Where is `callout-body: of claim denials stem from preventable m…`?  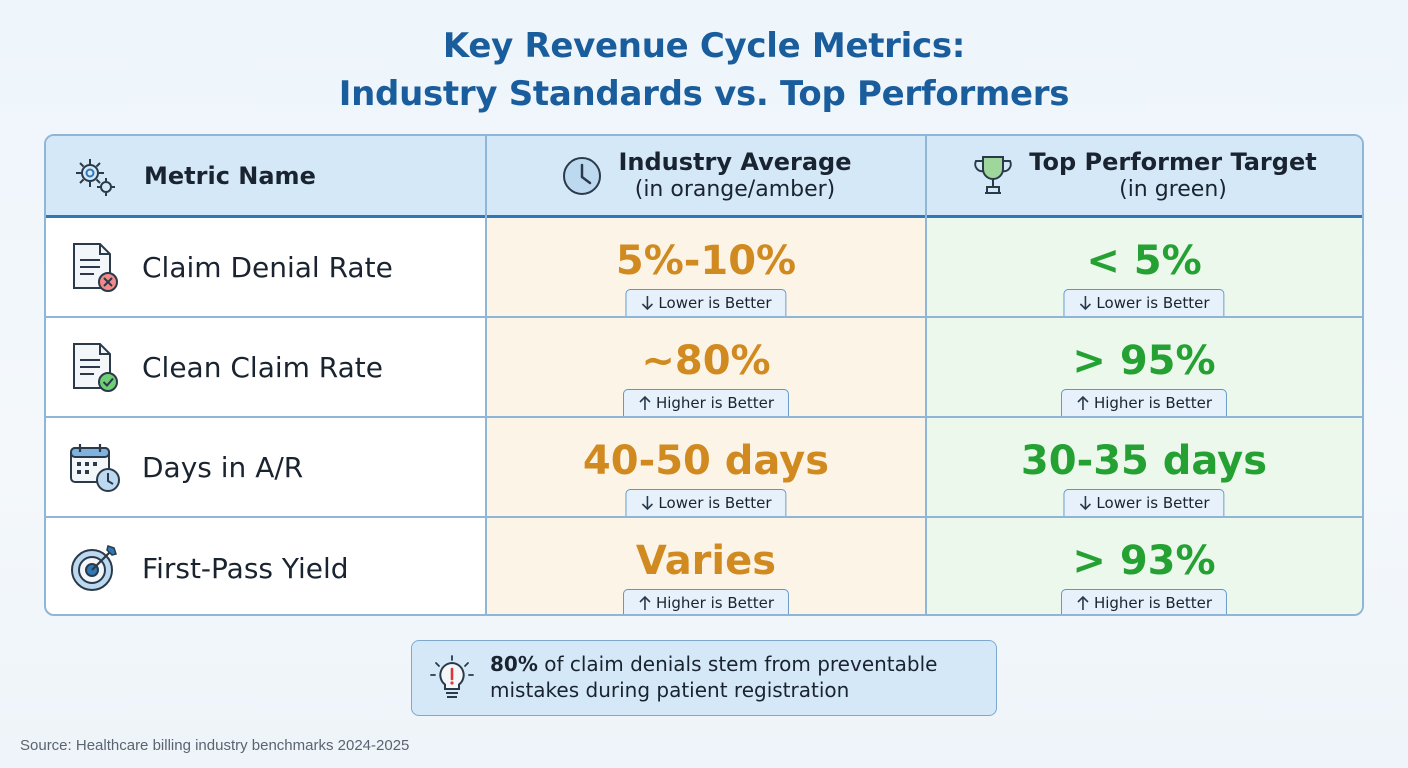
callout-body: of claim denials stem from preventable m… is located at coordinates (714, 677).